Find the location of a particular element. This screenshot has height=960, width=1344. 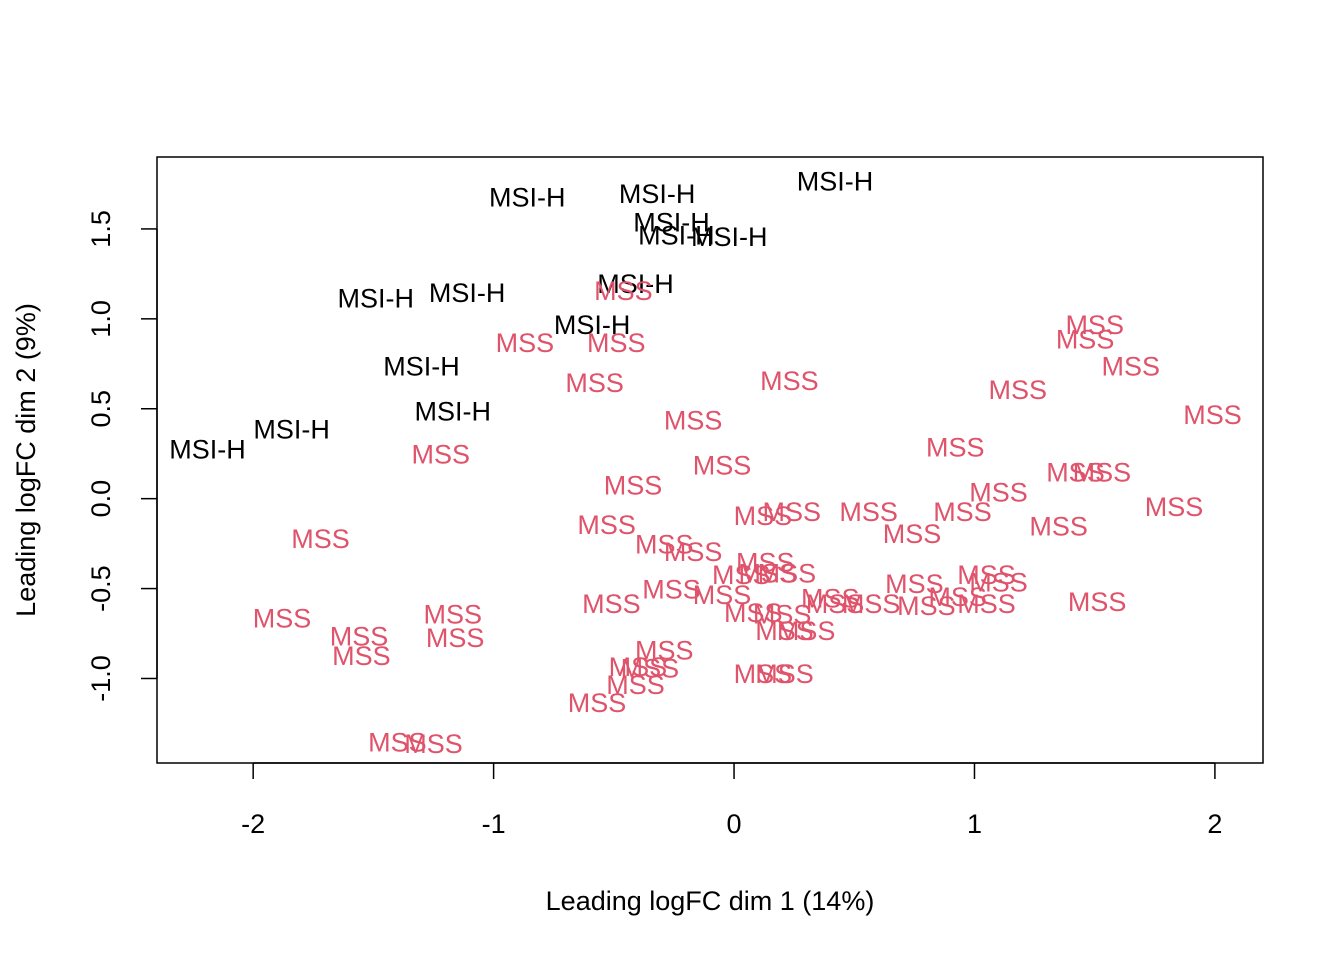

x-axis-label: Leading logFC dim 1 (14%) is located at coordinates (710, 901).